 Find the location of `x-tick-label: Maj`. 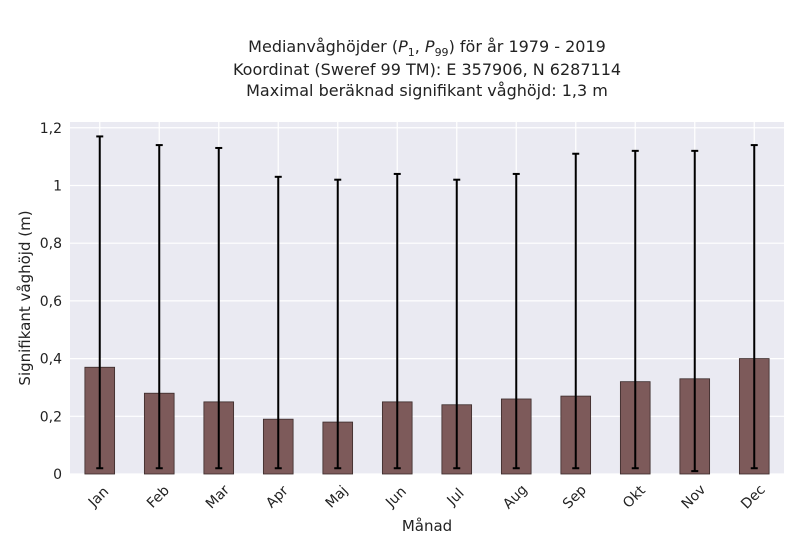

x-tick-label: Maj is located at coordinates (337, 497).